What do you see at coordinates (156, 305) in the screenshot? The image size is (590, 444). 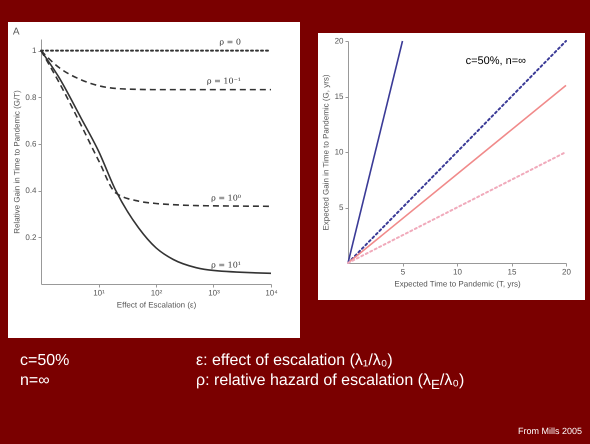 I see `x-axis-title: Effect of Escalation (ε)` at bounding box center [156, 305].